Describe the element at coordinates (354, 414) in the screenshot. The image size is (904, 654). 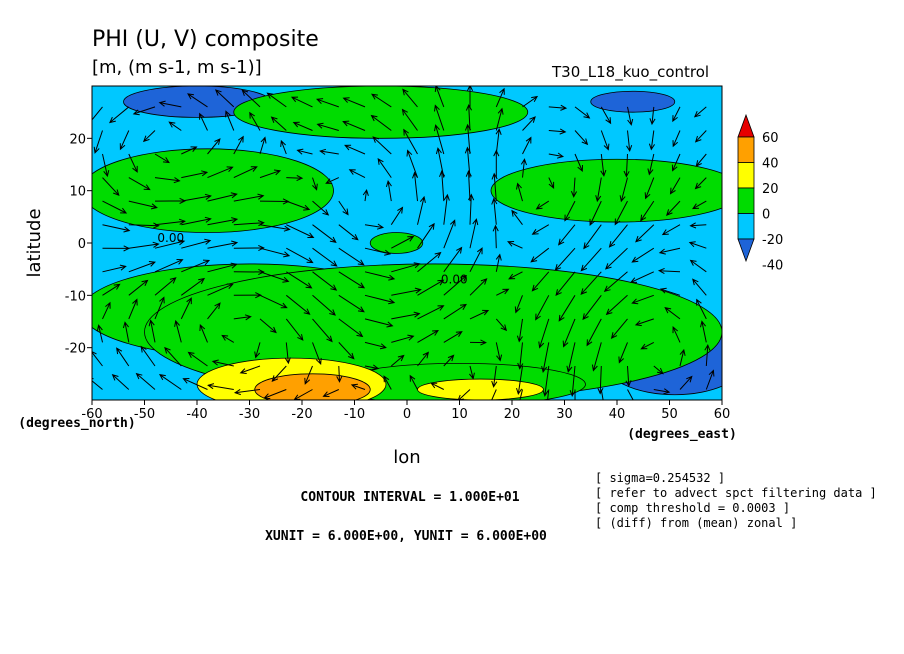
I see `x-tick-label: -10` at that location.